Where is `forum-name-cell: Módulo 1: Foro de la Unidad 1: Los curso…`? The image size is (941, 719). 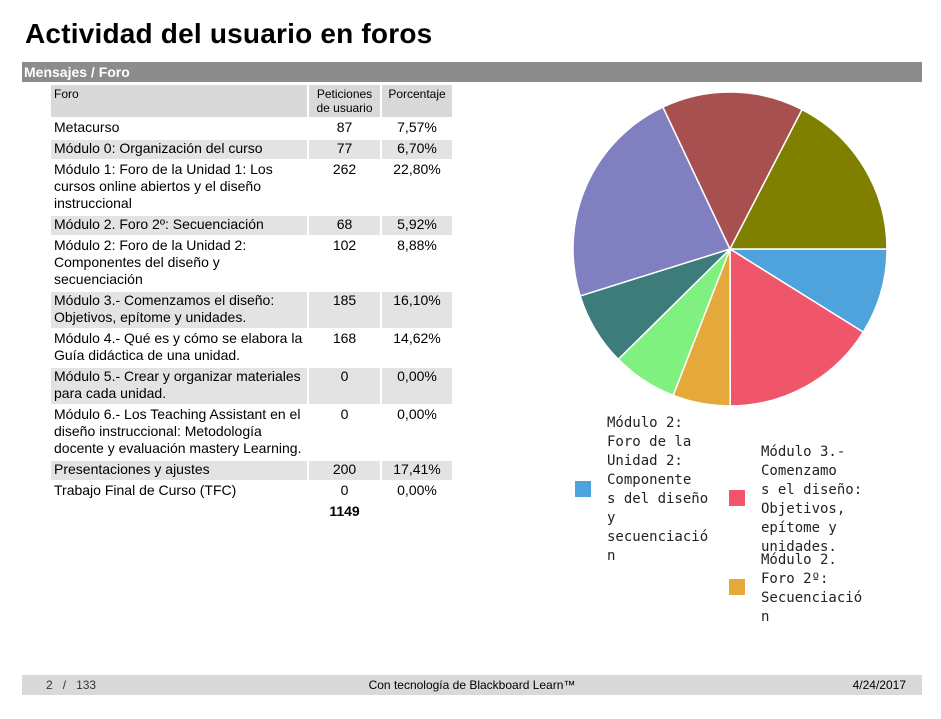 forum-name-cell: Módulo 1: Foro de la Unidad 1: Los curso… is located at coordinates (180, 187).